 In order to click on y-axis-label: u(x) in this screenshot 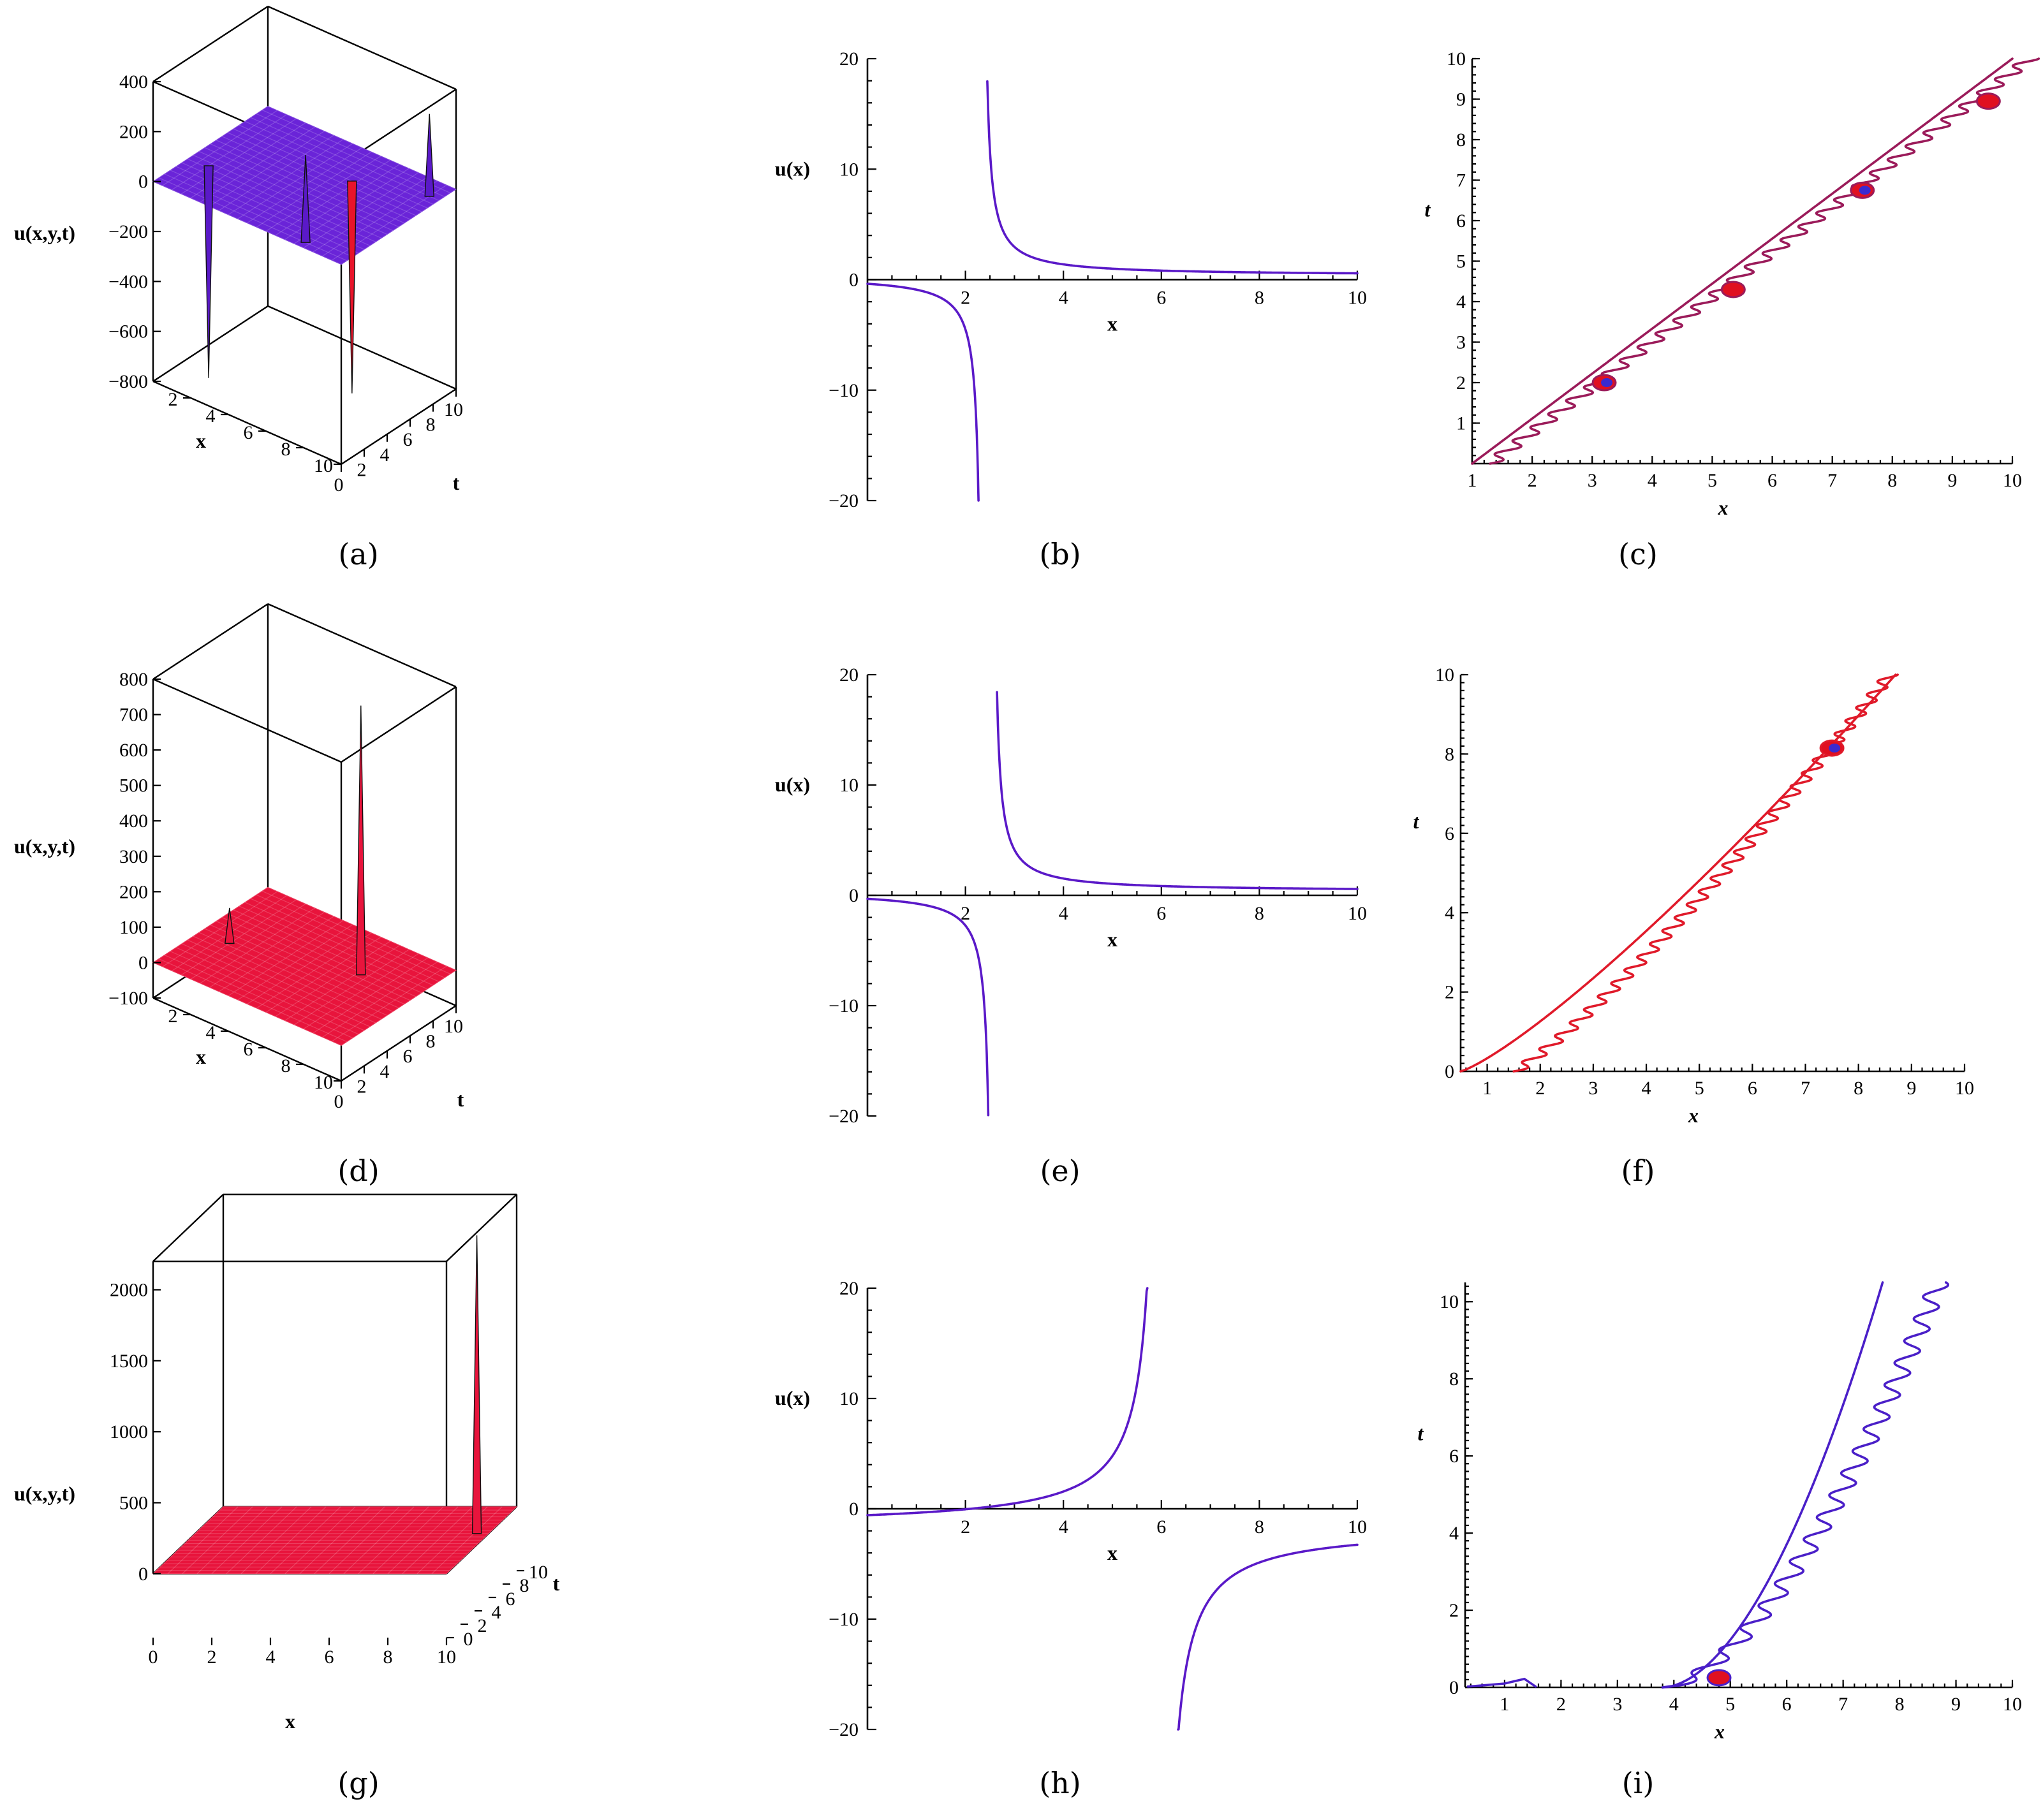, I will do `click(792, 1397)`.